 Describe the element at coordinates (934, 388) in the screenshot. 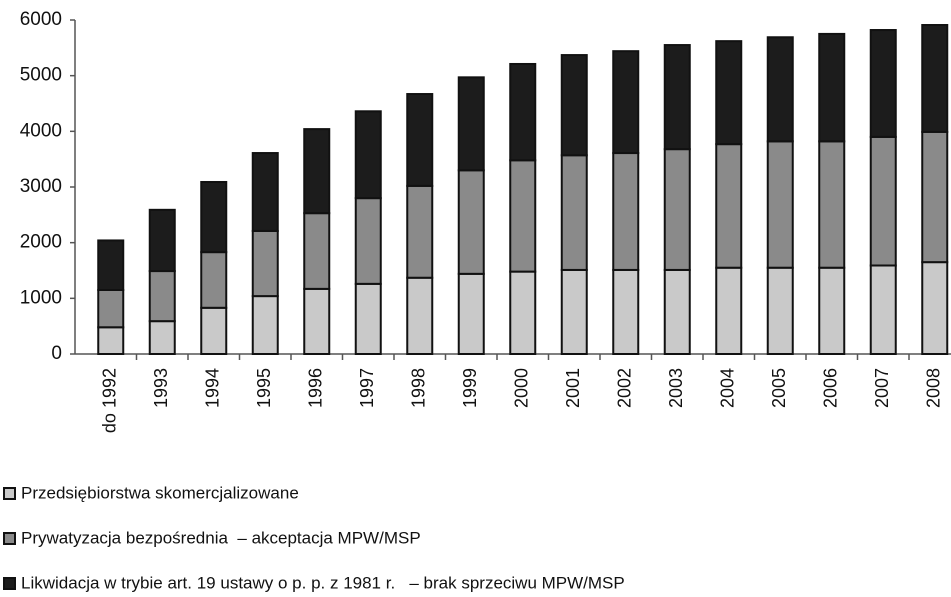

I see `x-tick-label: 2008` at that location.